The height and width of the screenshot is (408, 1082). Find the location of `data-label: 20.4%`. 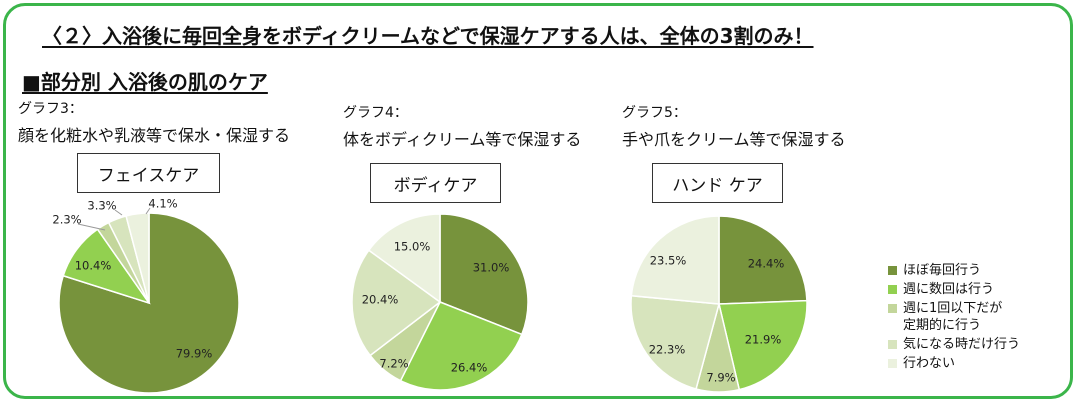

data-label: 20.4% is located at coordinates (380, 300).